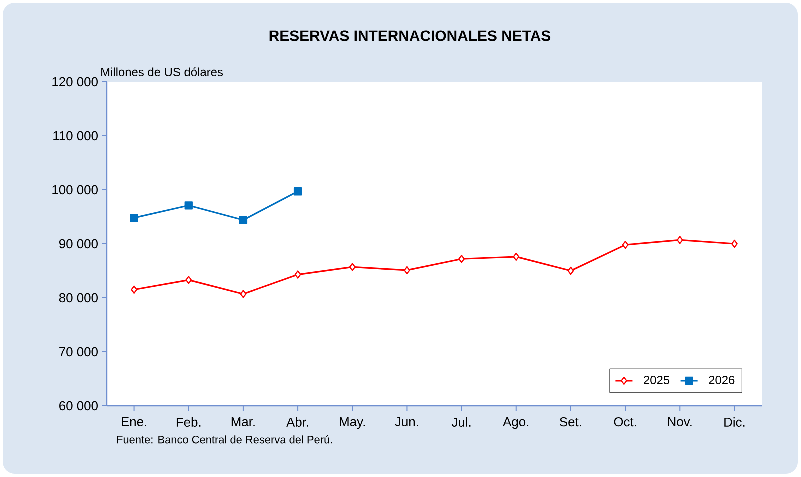  I want to click on y-tick-label: 70 000, so click(79, 352).